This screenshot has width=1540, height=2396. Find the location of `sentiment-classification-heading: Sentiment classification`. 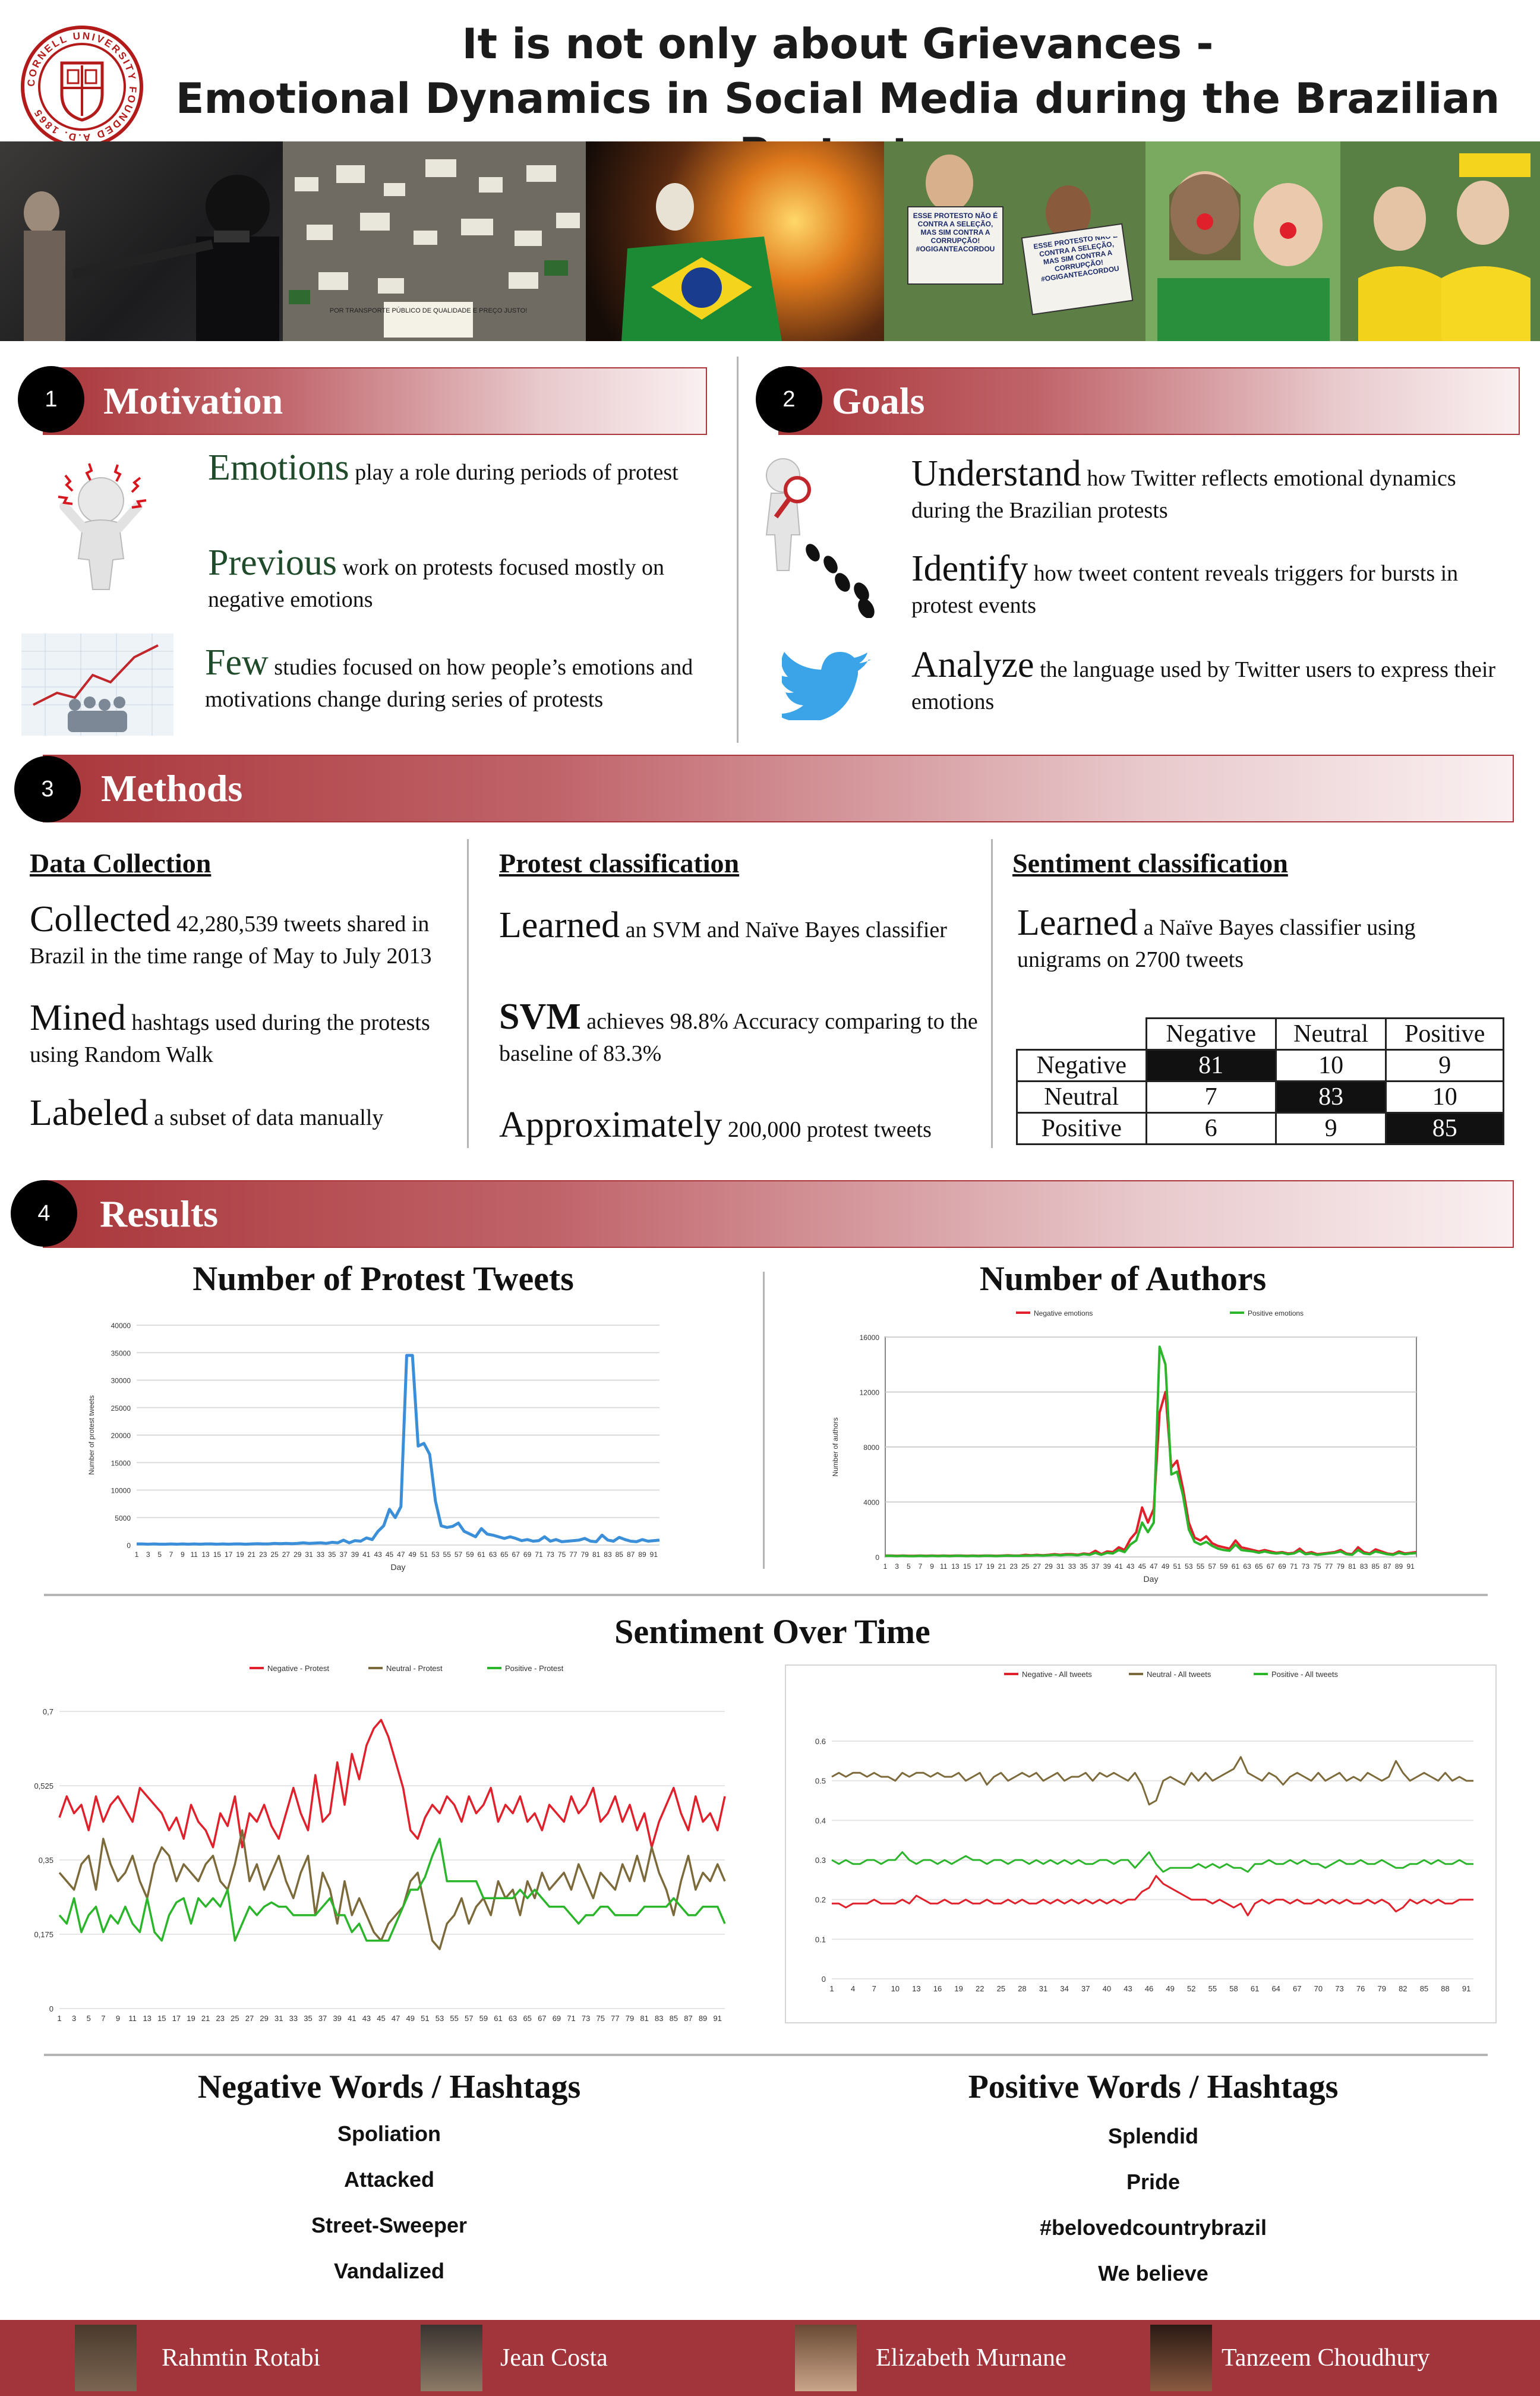

sentiment-classification-heading: Sentiment classification is located at coordinates (1150, 863).